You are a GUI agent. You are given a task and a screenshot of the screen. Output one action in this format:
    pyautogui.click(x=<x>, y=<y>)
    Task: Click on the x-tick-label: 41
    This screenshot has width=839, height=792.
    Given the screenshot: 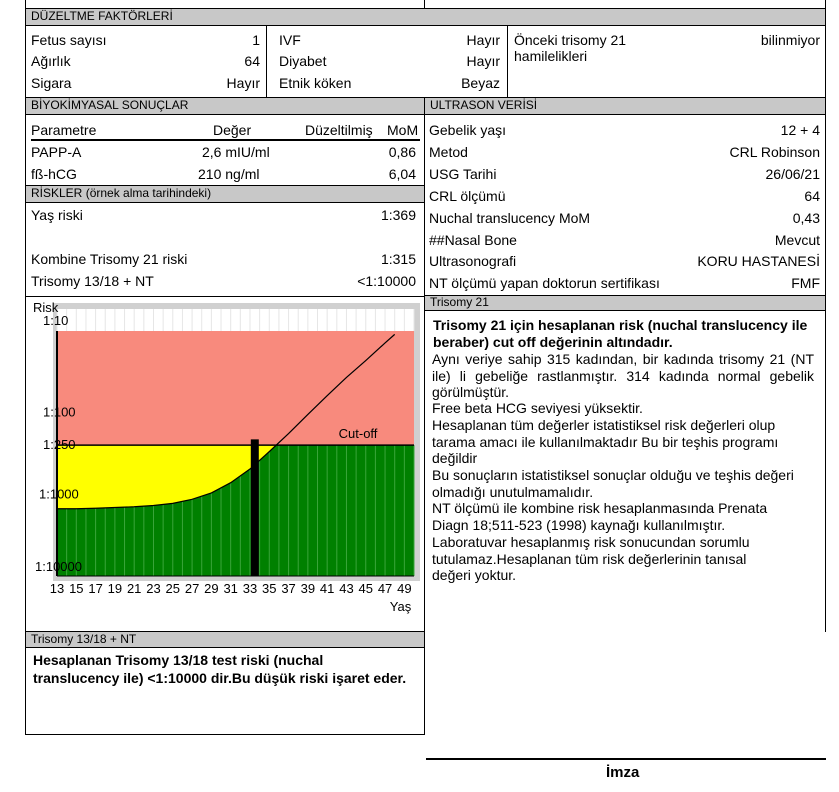 What is the action you would take?
    pyautogui.click(x=327, y=588)
    